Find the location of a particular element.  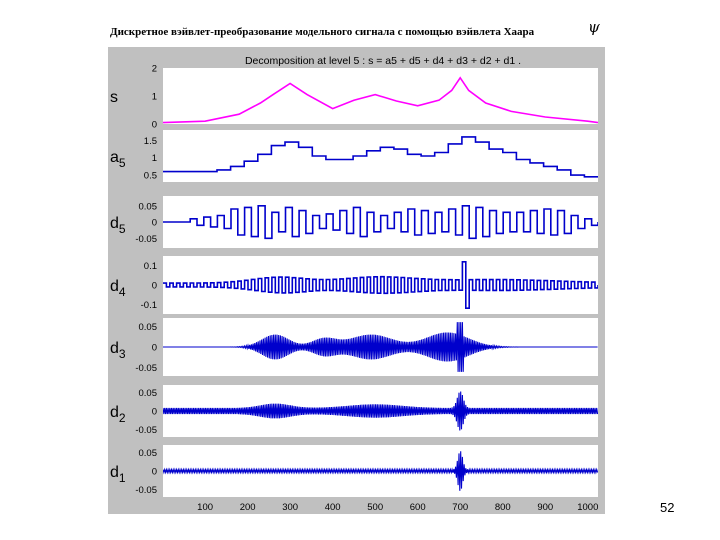

x-tick-label: 700 is located at coordinates (460, 507).